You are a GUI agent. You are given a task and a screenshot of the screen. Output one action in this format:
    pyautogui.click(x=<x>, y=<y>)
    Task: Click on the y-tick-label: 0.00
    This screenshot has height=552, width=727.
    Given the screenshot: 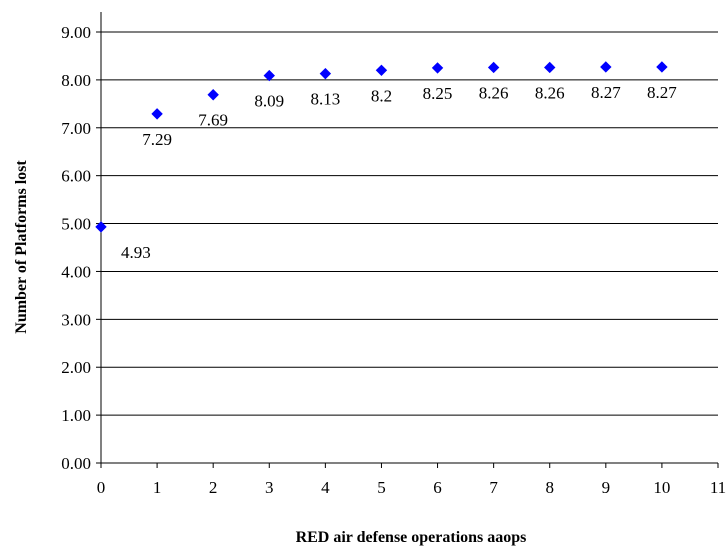 What is the action you would take?
    pyautogui.click(x=76, y=463)
    